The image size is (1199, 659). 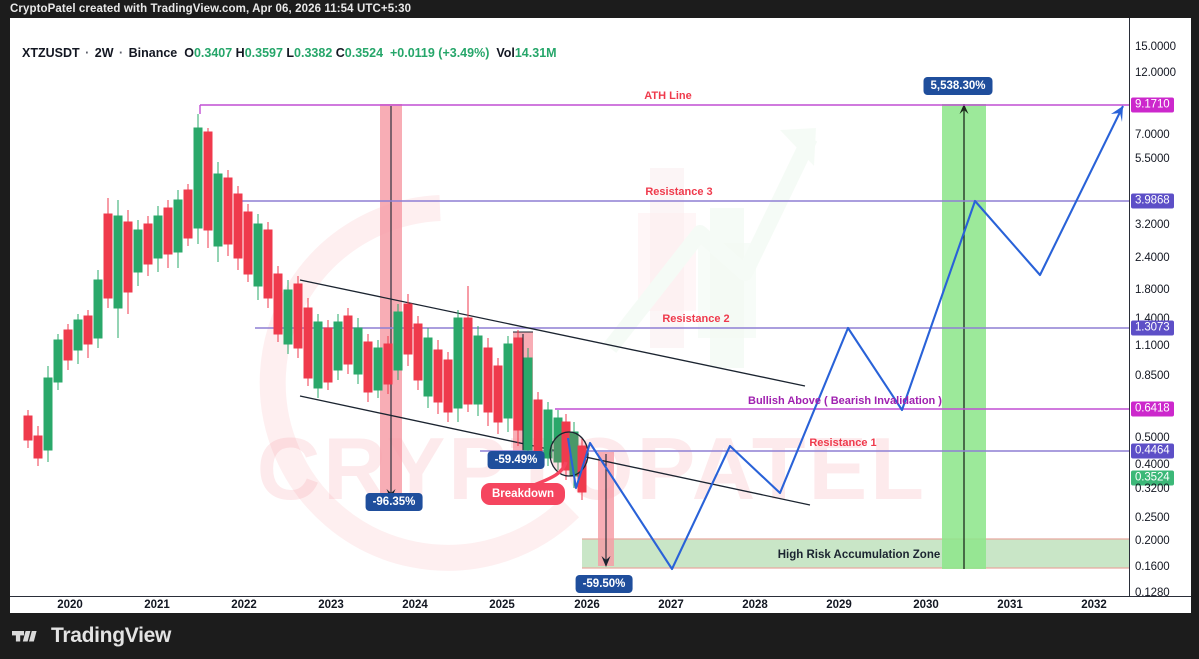 I want to click on legend-low-value: 0.3382, so click(x=313, y=53).